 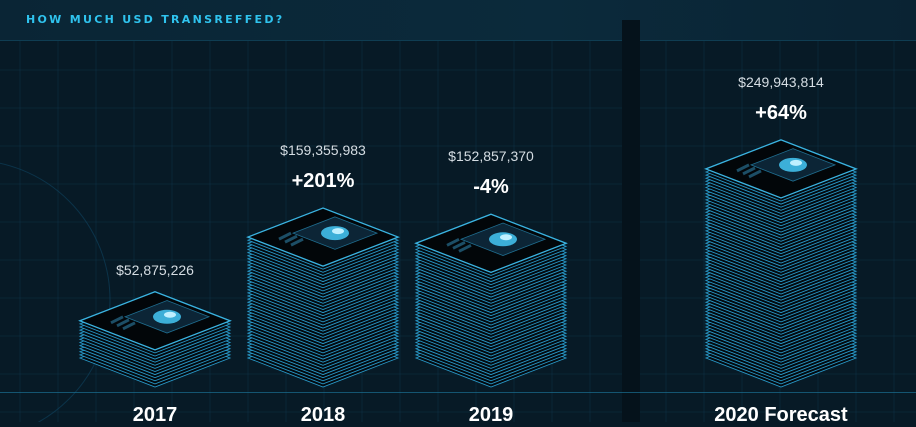 I want to click on category-label-2018: 2018, so click(x=323, y=415).